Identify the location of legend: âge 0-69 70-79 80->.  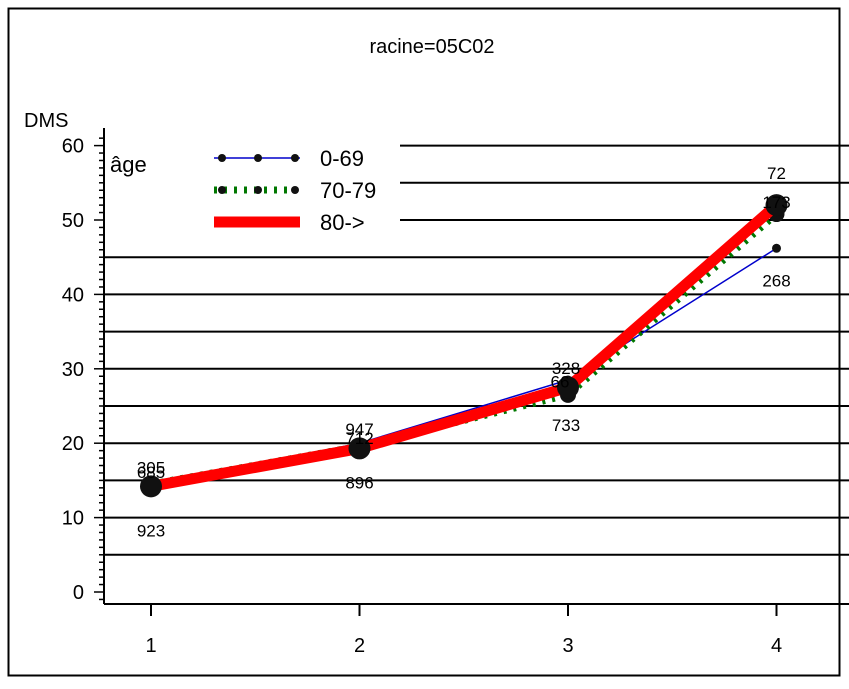
(243, 190).